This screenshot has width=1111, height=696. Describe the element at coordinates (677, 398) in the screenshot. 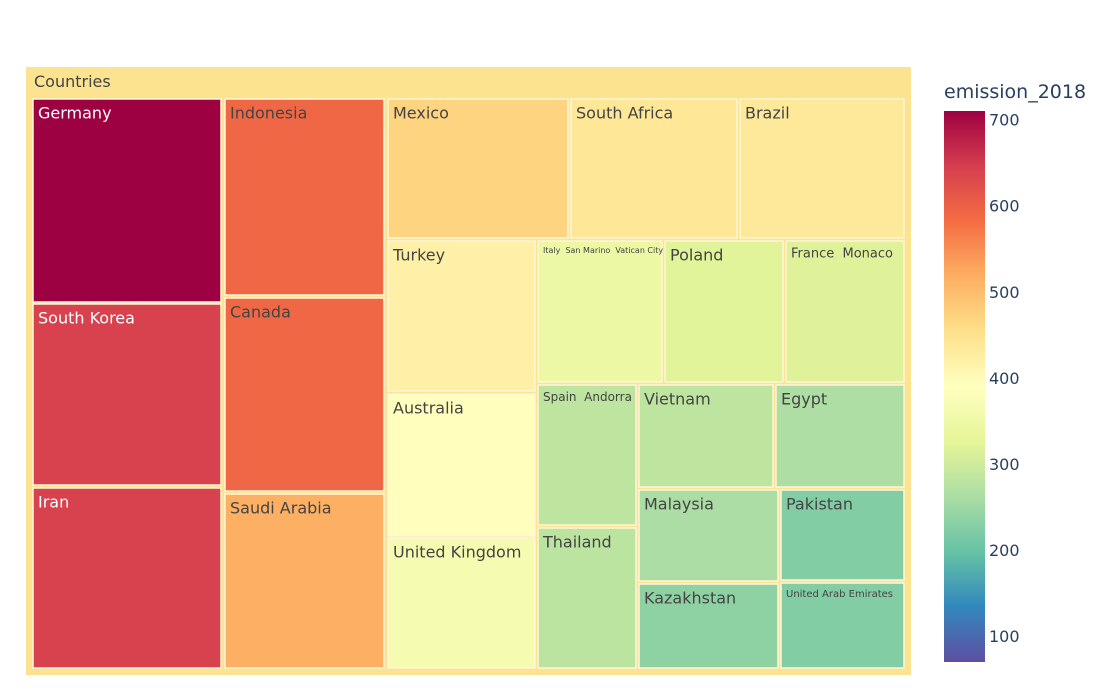

I see `treemap-tile-label: Vietnam` at that location.